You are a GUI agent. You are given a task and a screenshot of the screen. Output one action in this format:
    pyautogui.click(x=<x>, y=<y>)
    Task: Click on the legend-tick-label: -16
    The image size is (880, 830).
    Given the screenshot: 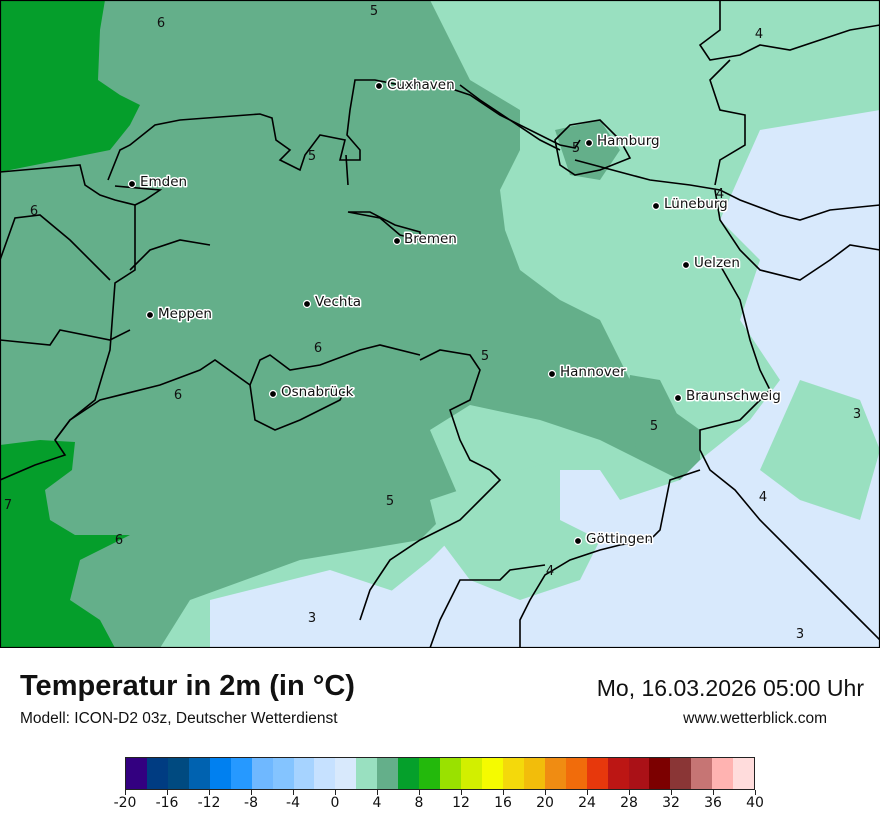 What is the action you would take?
    pyautogui.click(x=167, y=803)
    